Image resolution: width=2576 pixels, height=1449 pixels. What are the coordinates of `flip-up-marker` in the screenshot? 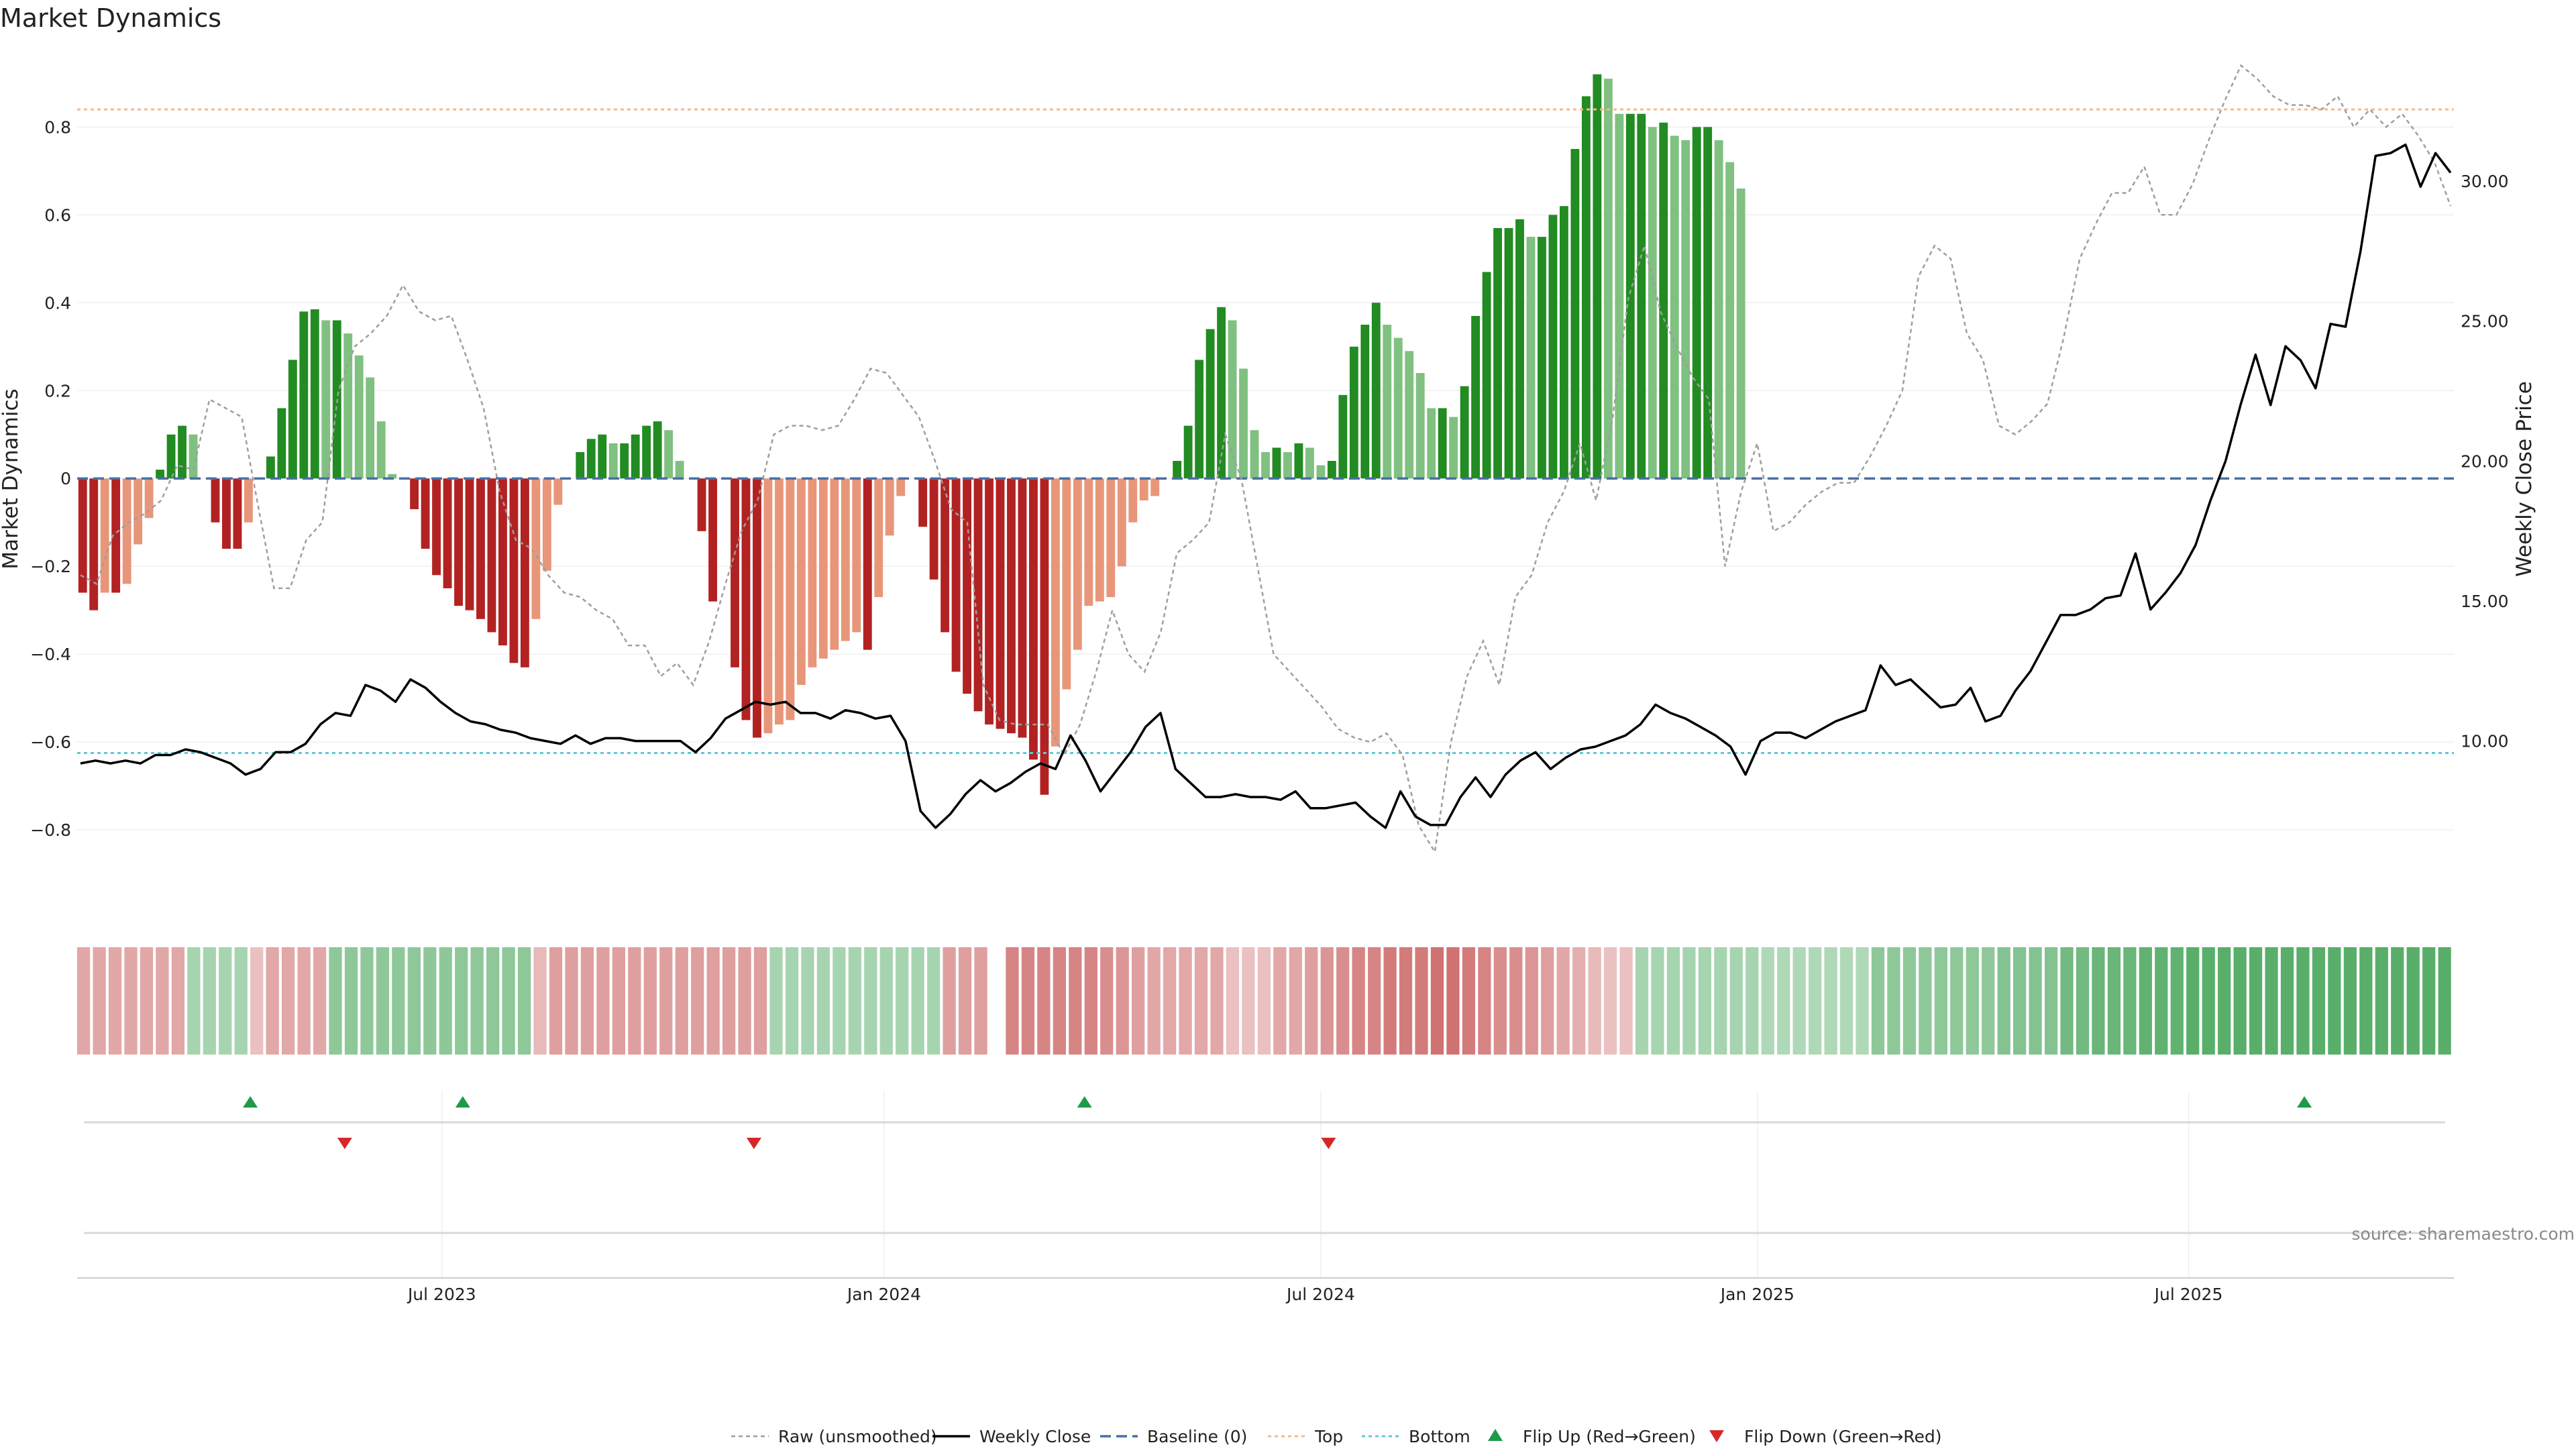 It's located at (462, 1102).